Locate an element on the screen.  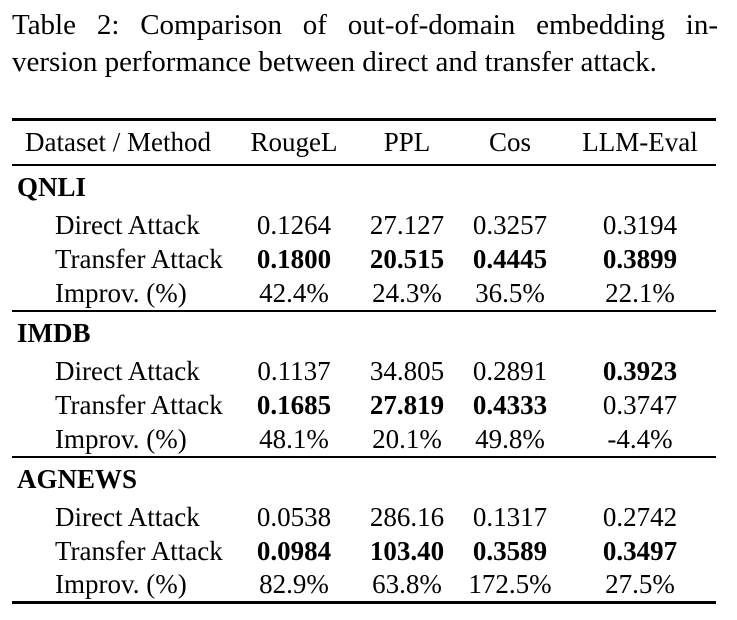
metric-value: -4.4% is located at coordinates (640, 438).